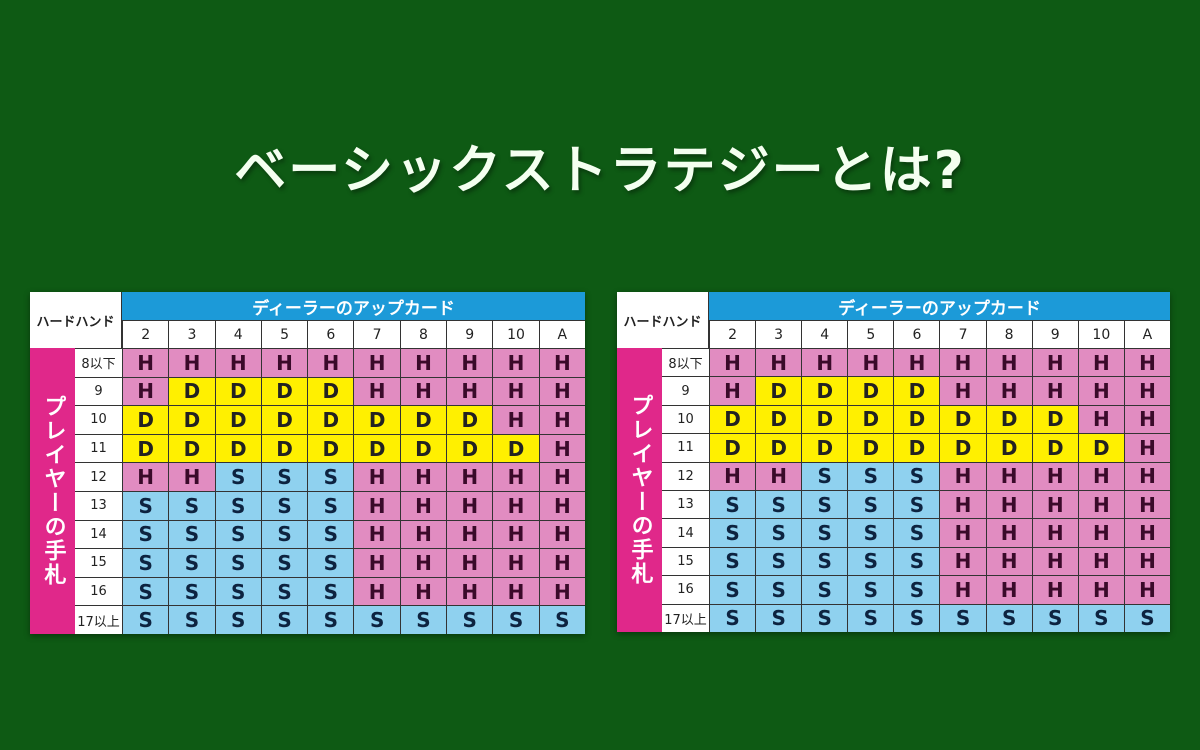 This screenshot has height=750, width=1200. What do you see at coordinates (98, 391) in the screenshot?
I see `row-header: 9` at bounding box center [98, 391].